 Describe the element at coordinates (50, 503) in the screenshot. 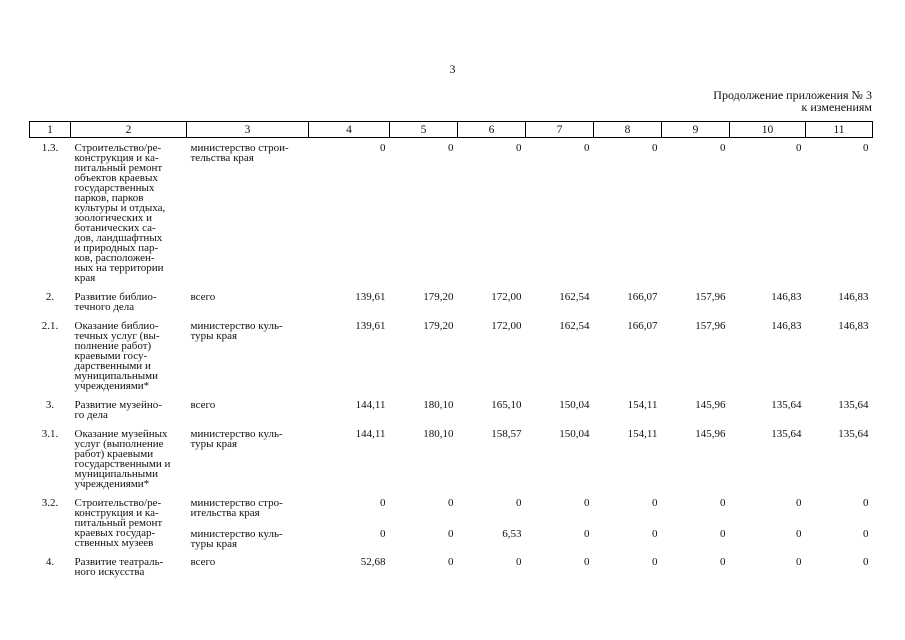

I see `row-index: 3.2.` at that location.